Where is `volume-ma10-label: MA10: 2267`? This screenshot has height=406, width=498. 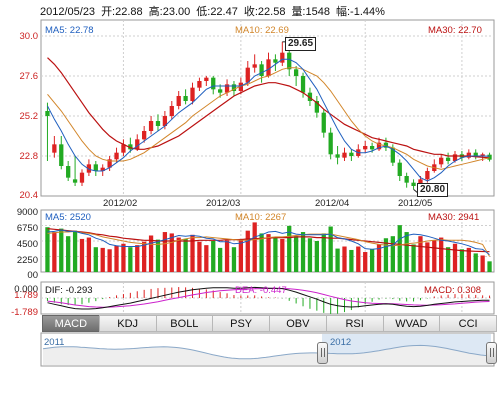 volume-ma10-label: MA10: 2267 is located at coordinates (261, 217).